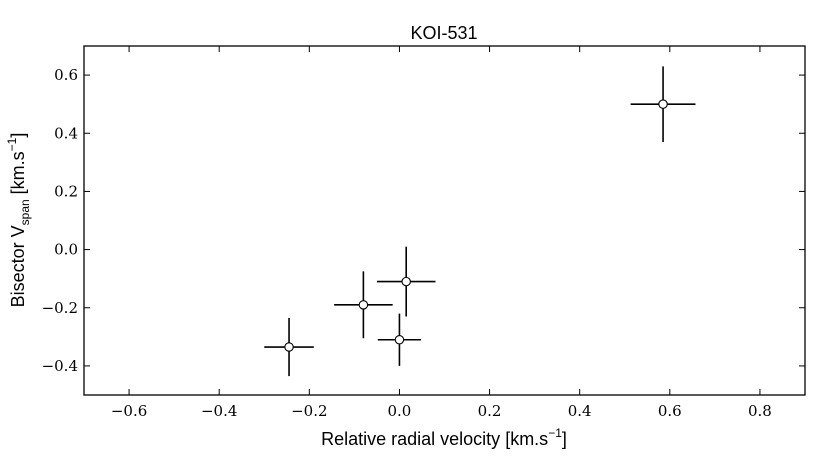  I want to click on x-tick-label: 0.8, so click(760, 411).